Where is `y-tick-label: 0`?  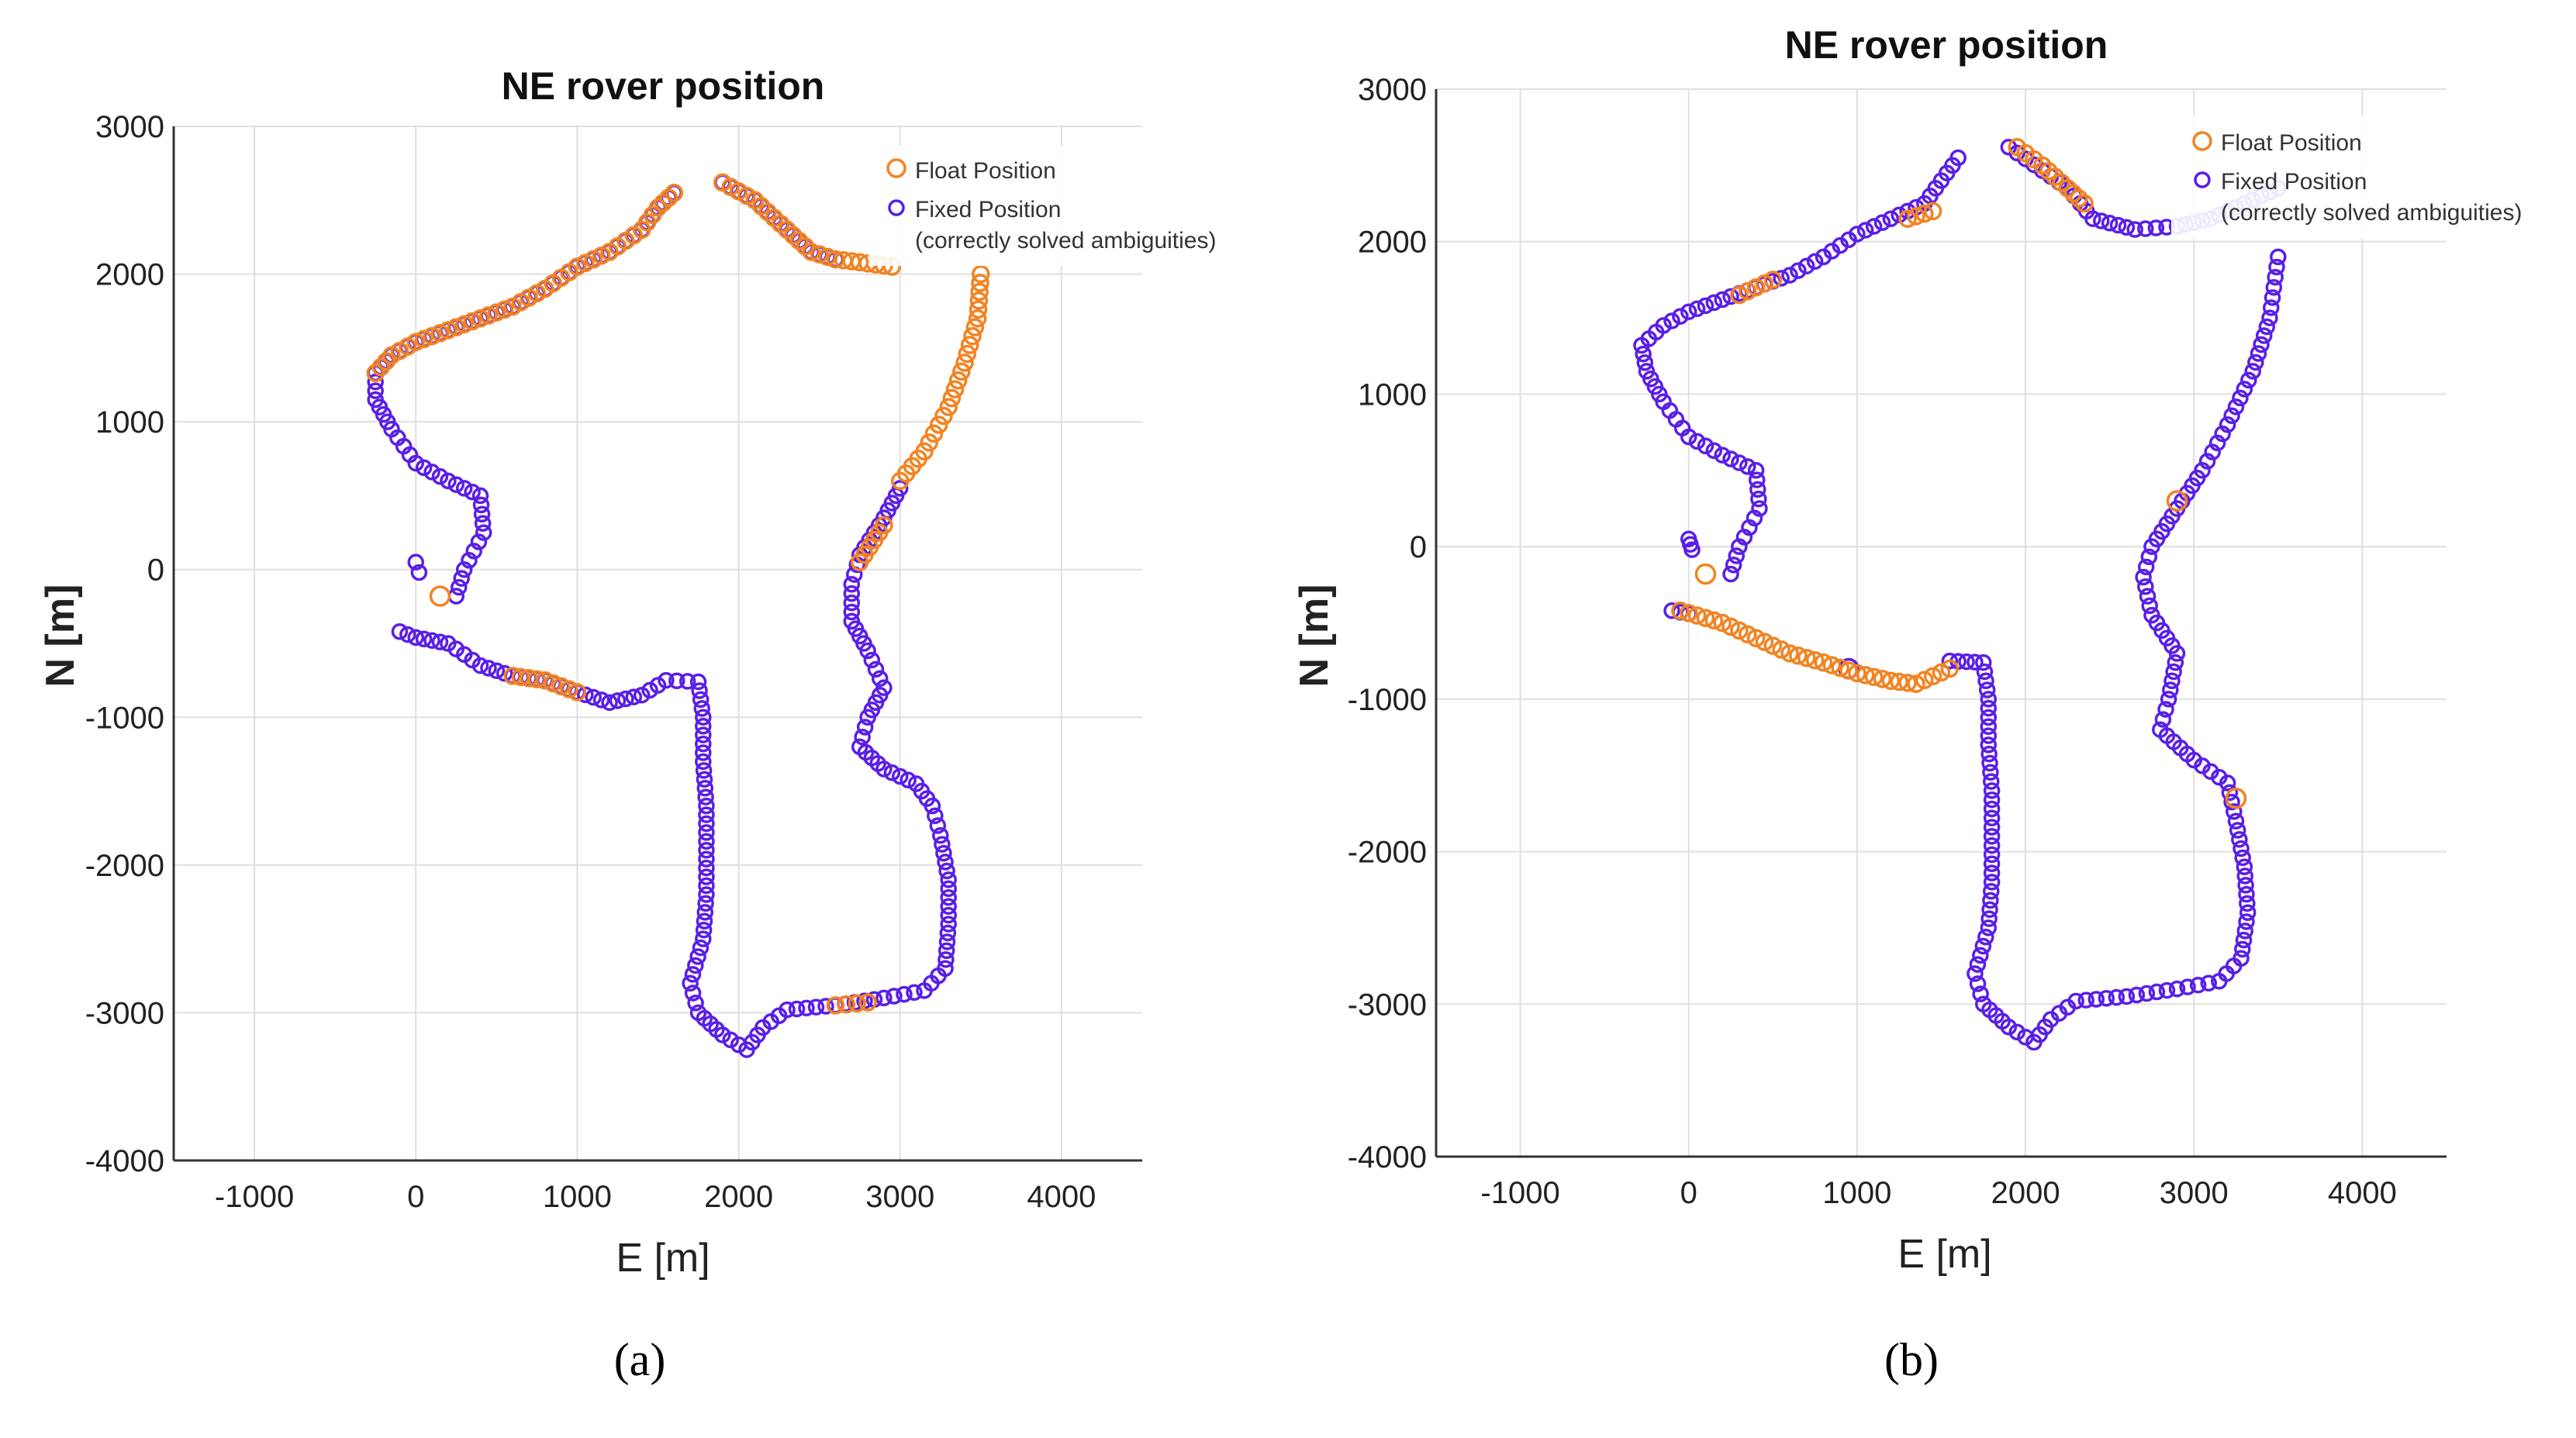 y-tick-label: 0 is located at coordinates (1419, 547).